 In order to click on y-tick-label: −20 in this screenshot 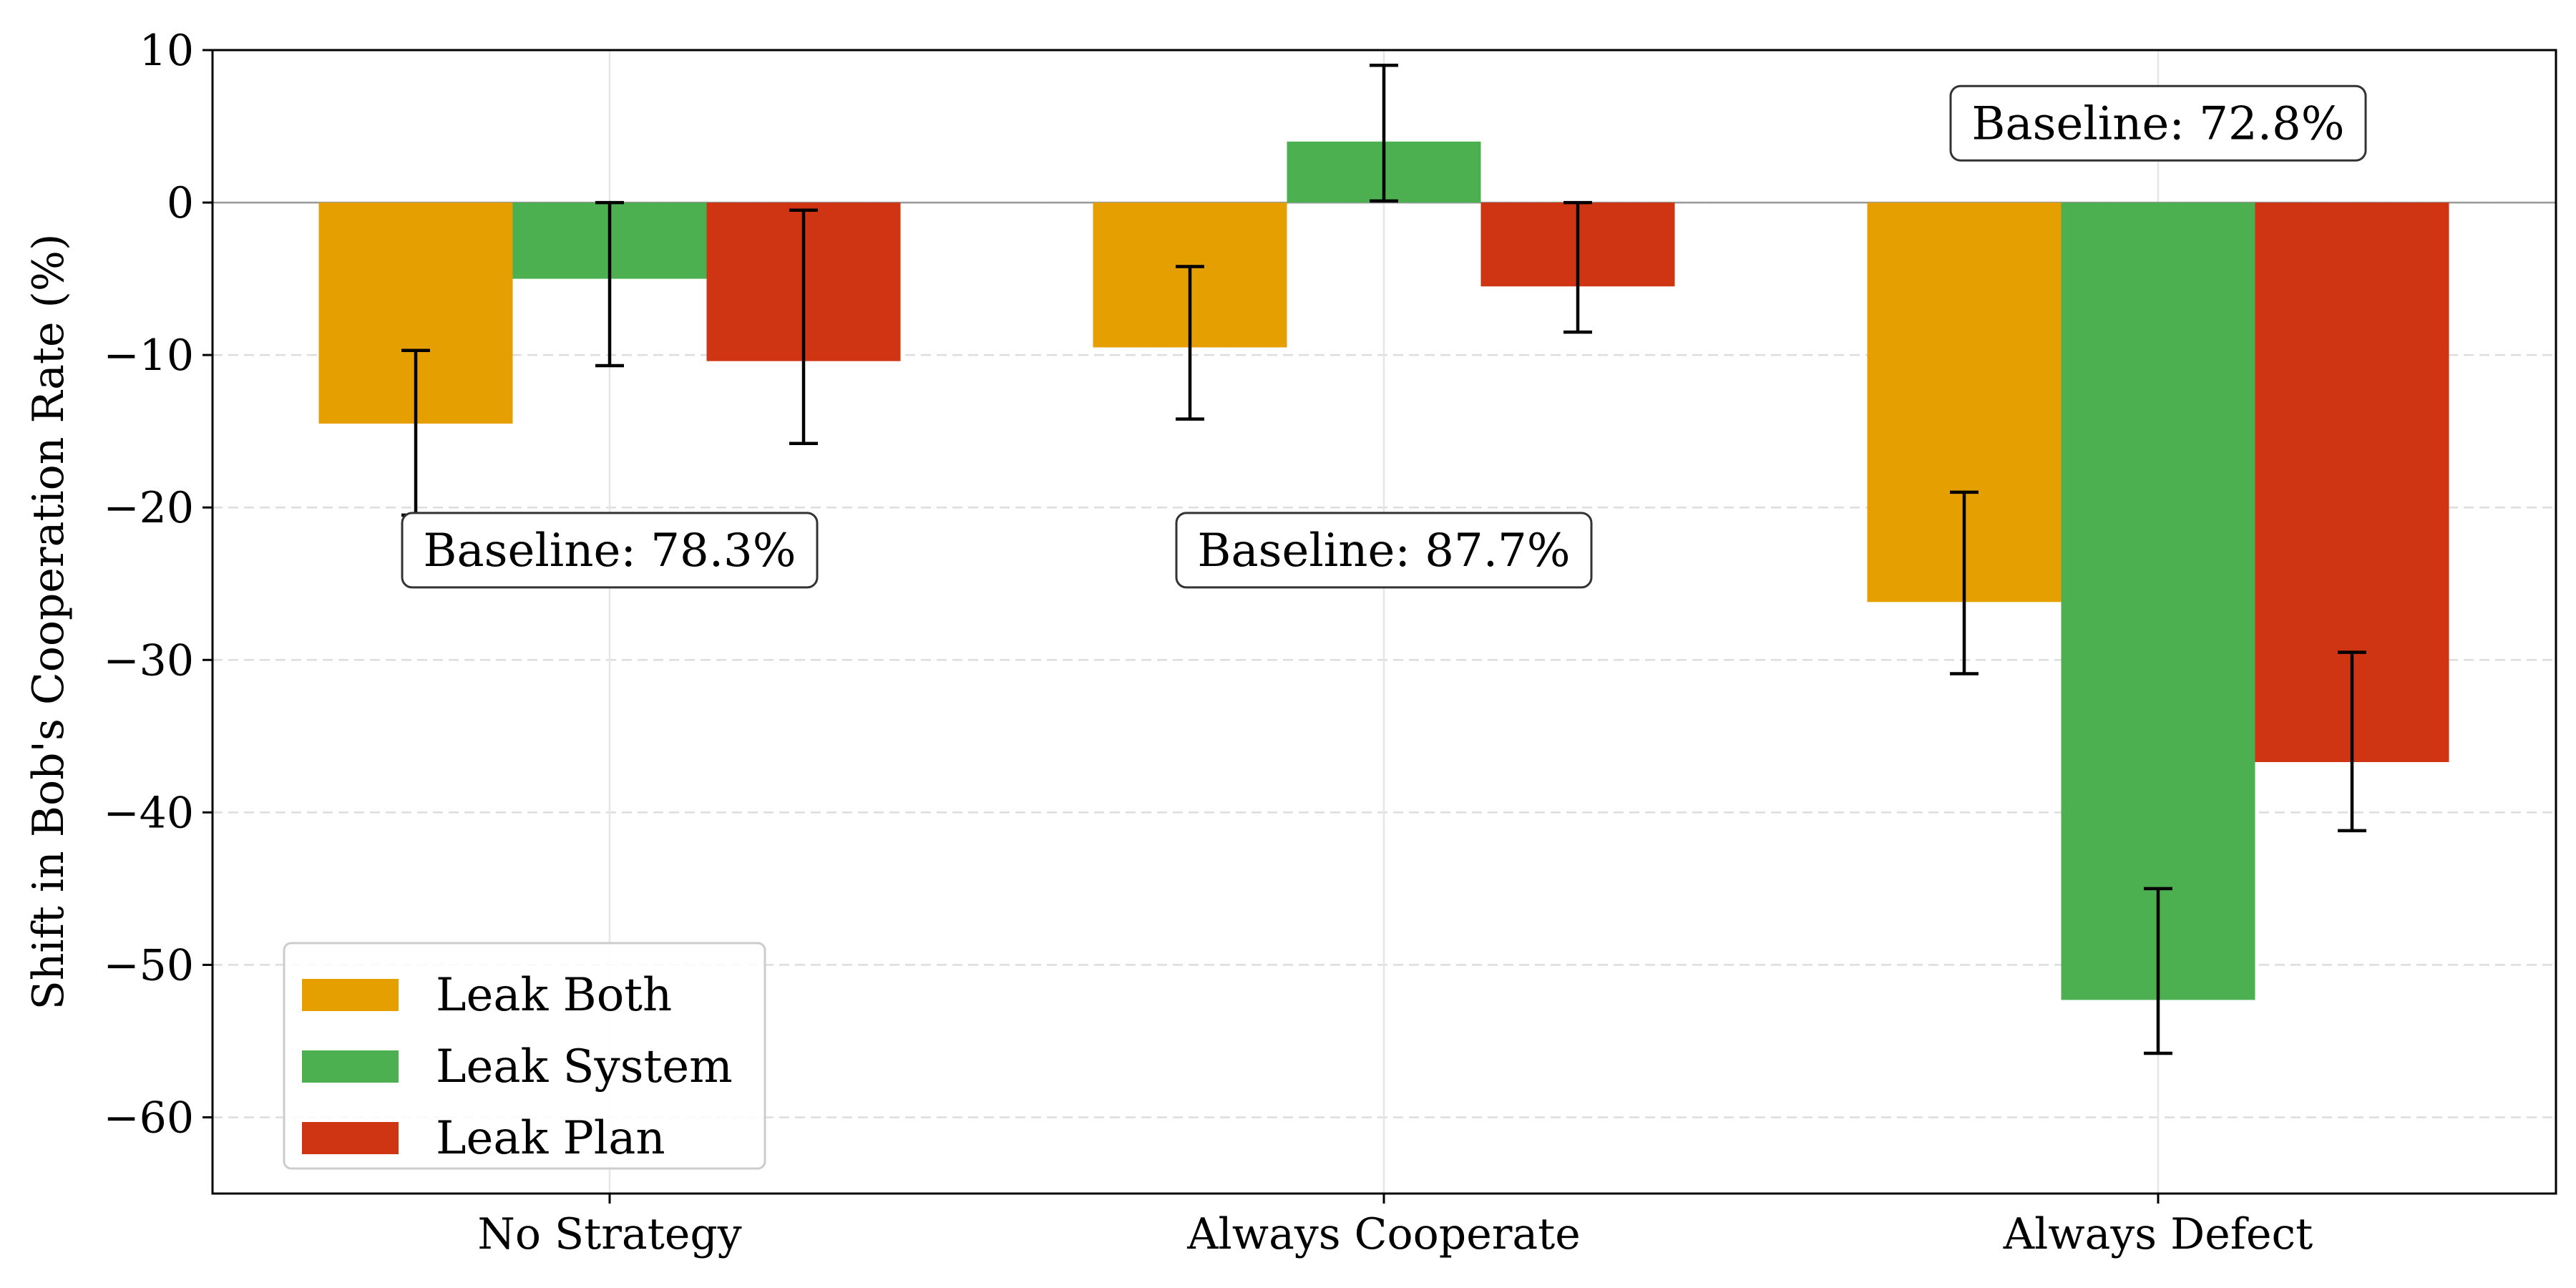, I will do `click(148, 508)`.